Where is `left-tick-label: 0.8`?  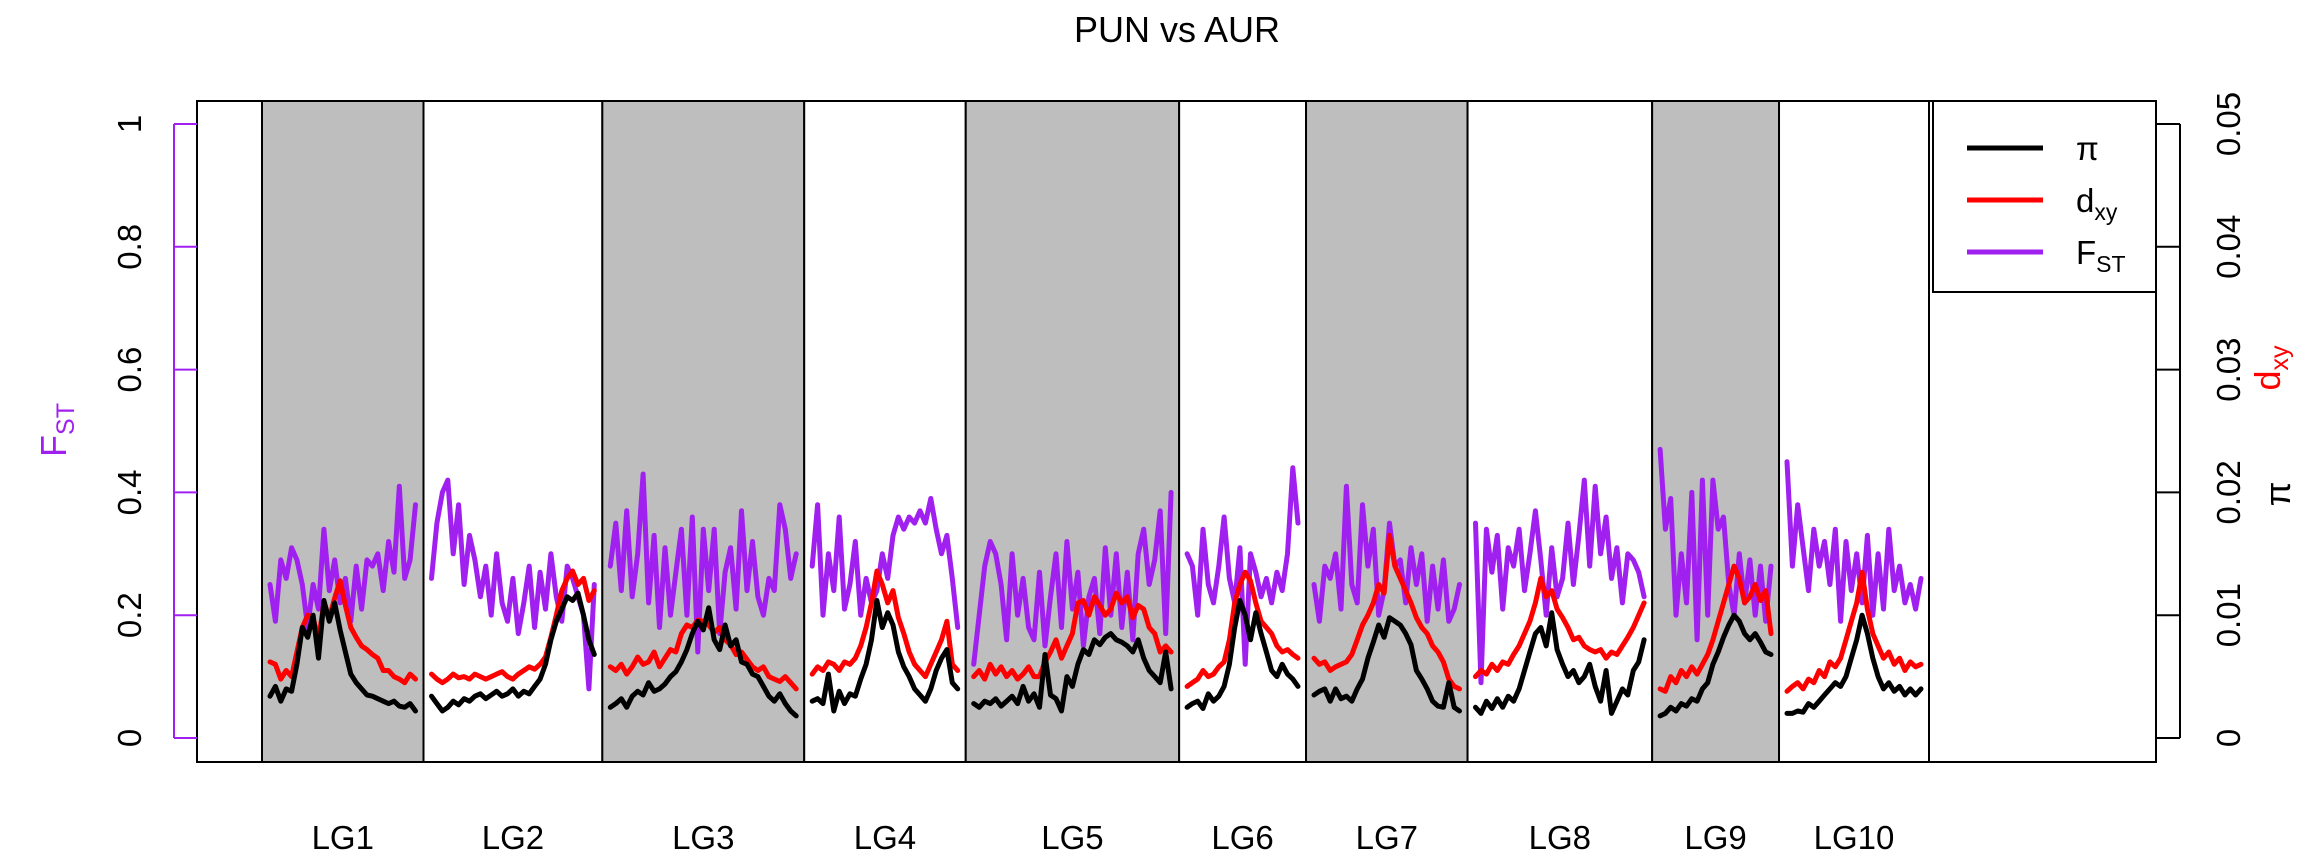 left-tick-label: 0.8 is located at coordinates (129, 247).